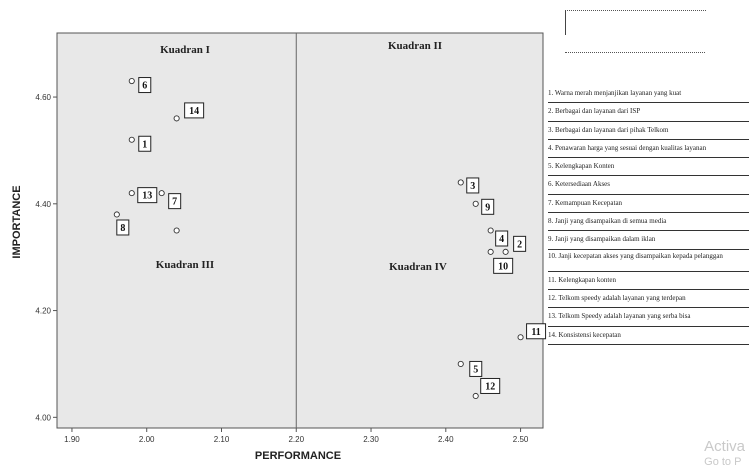 This screenshot has width=749, height=474. Describe the element at coordinates (446, 439) in the screenshot. I see `x-tick-label: 2.40` at that location.